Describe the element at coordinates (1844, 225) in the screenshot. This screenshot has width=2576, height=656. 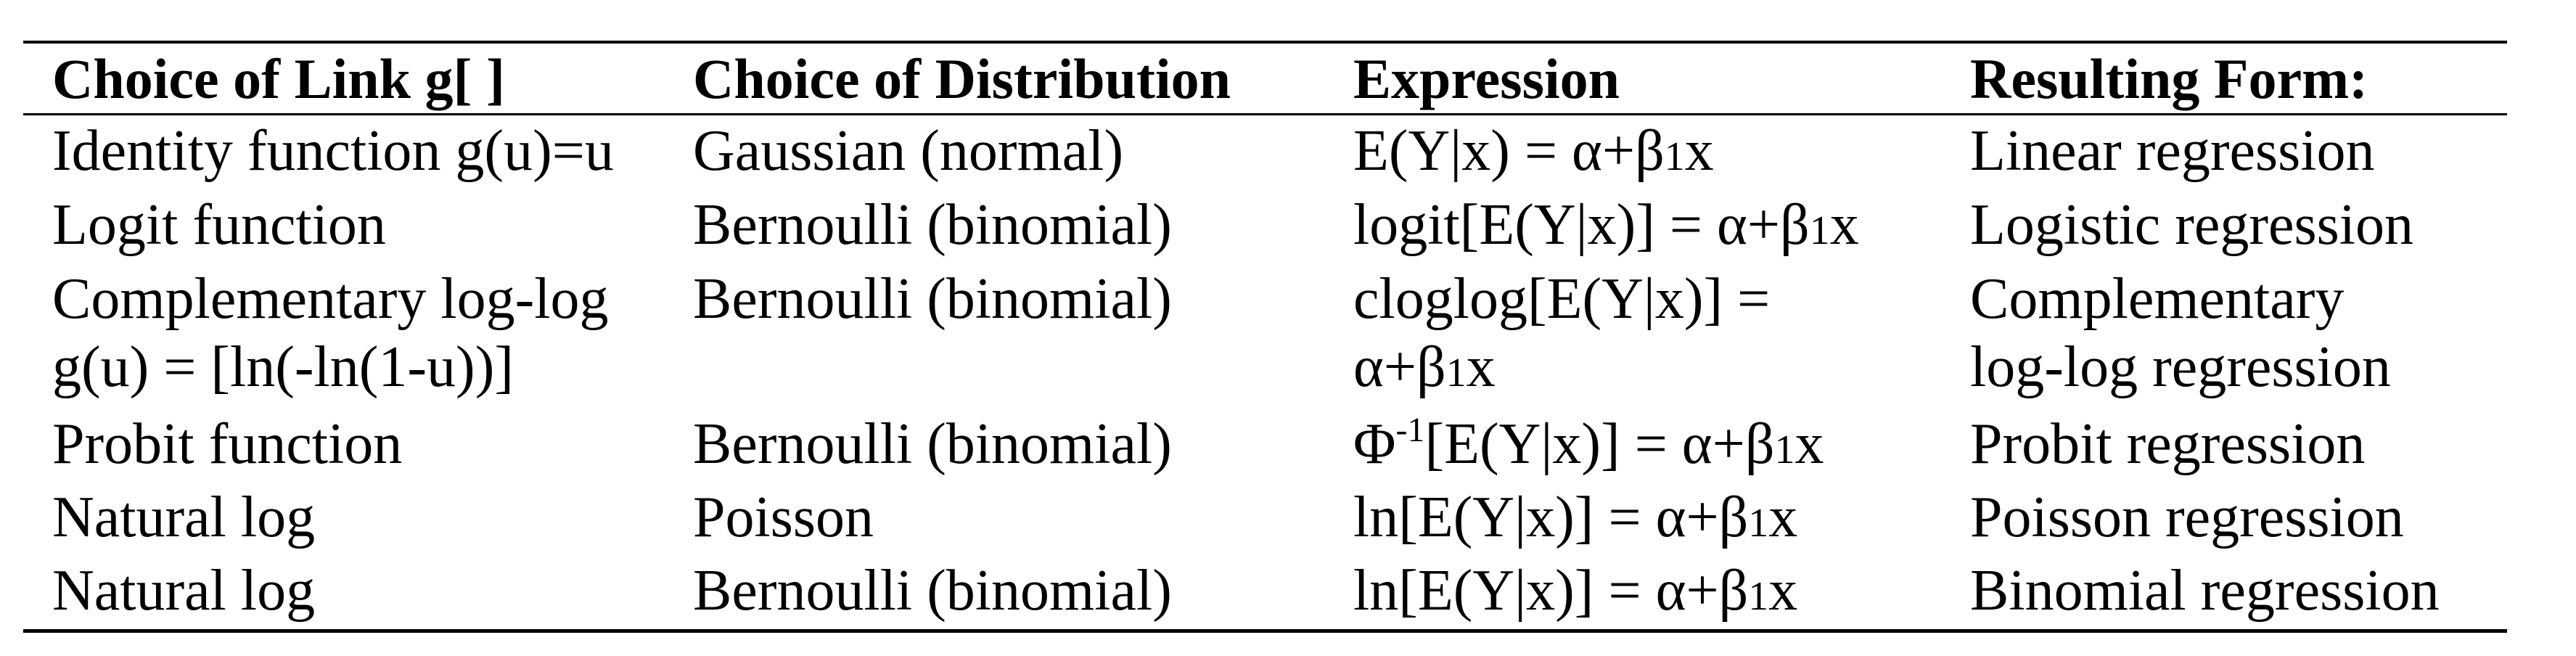
I see `row2-expression-tail: x` at that location.